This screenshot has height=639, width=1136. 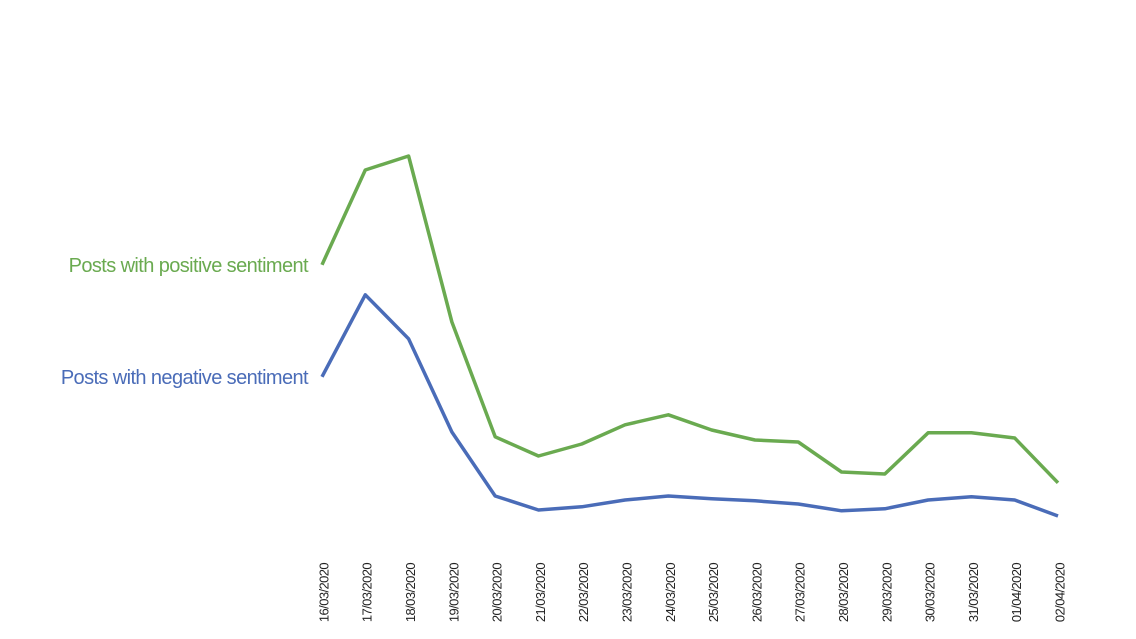 What do you see at coordinates (583, 592) in the screenshot?
I see `x-tick-label: 22/03/2020` at bounding box center [583, 592].